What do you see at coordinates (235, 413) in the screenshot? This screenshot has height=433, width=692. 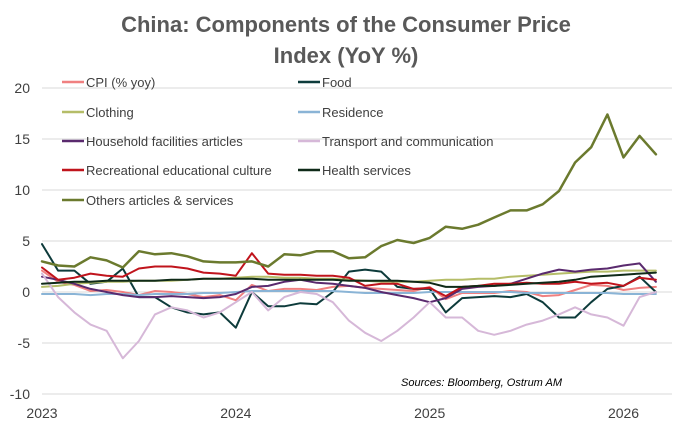 I see `x-tick-label: 2024` at bounding box center [235, 413].